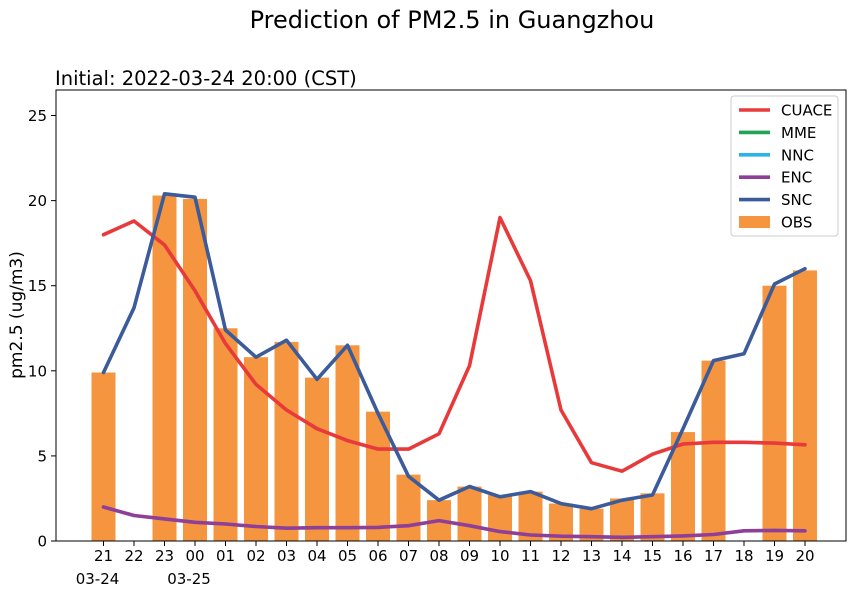 The image size is (860, 598). Describe the element at coordinates (37, 286) in the screenshot. I see `y-tick-label: 15` at that location.